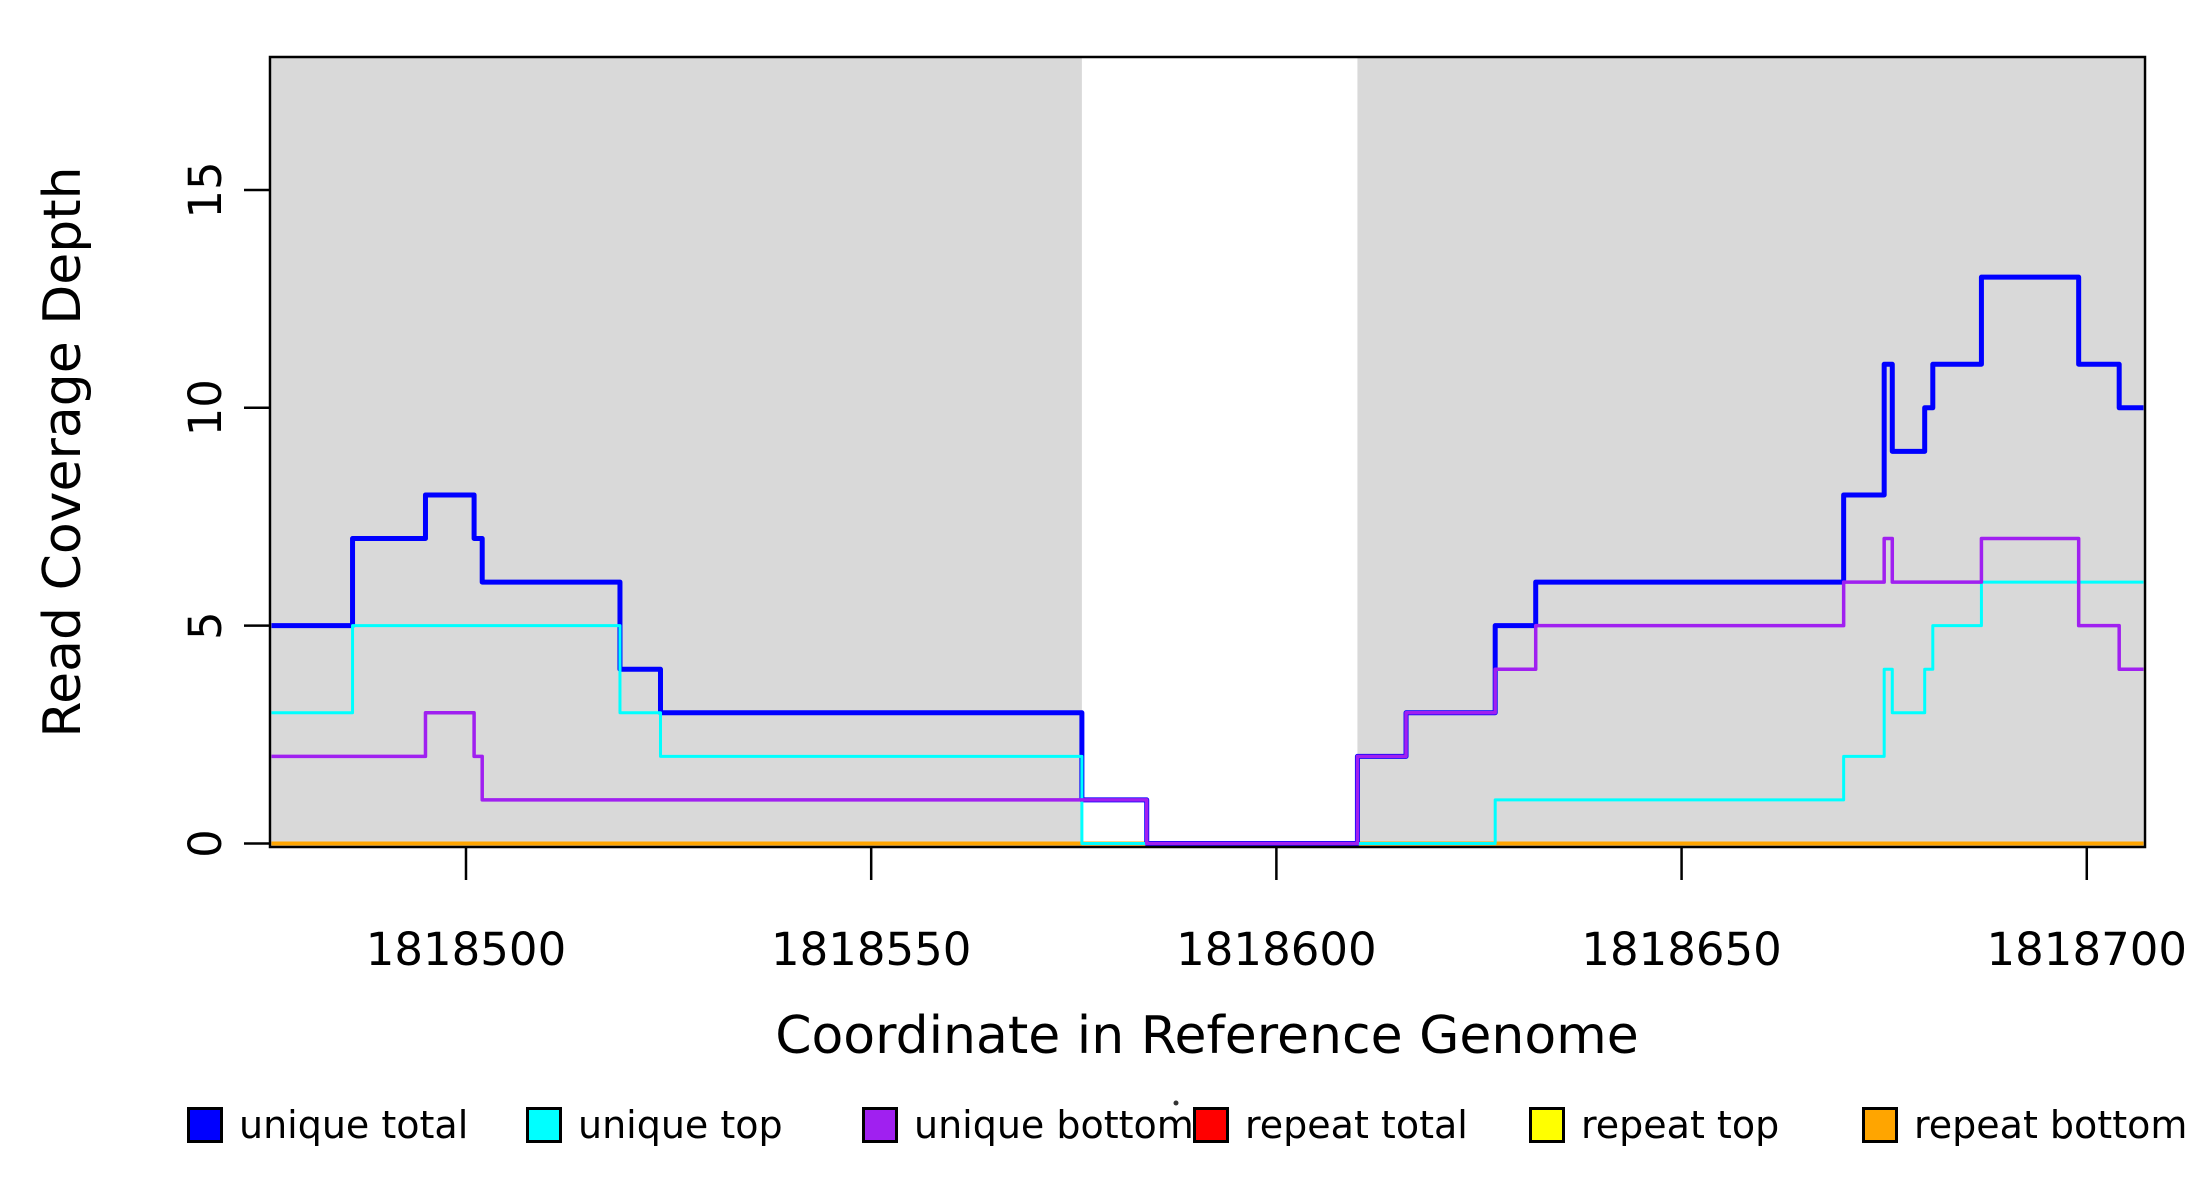  What do you see at coordinates (1276, 949) in the screenshot?
I see `x-tick-label: 1818600` at bounding box center [1276, 949].